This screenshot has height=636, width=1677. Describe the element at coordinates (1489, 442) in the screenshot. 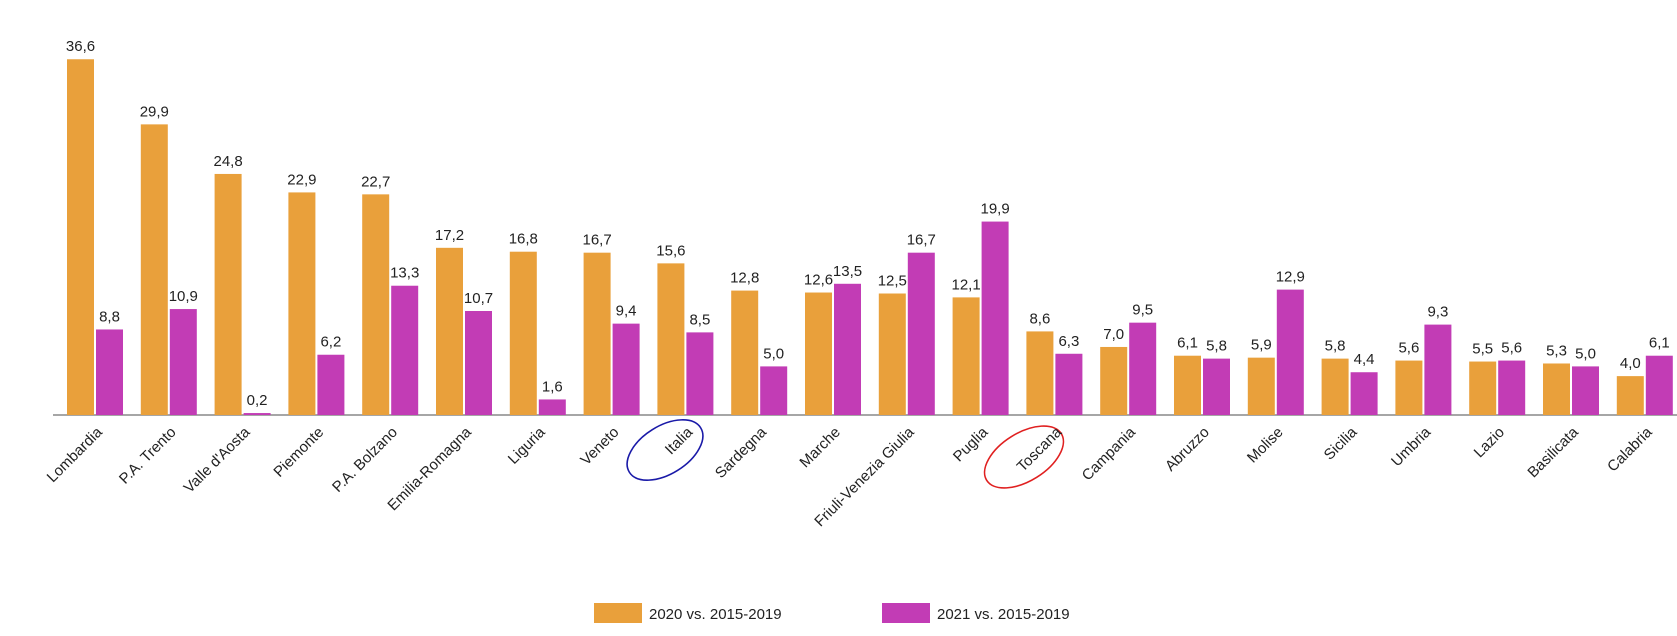

I see `x-tick-label: Lazio` at that location.